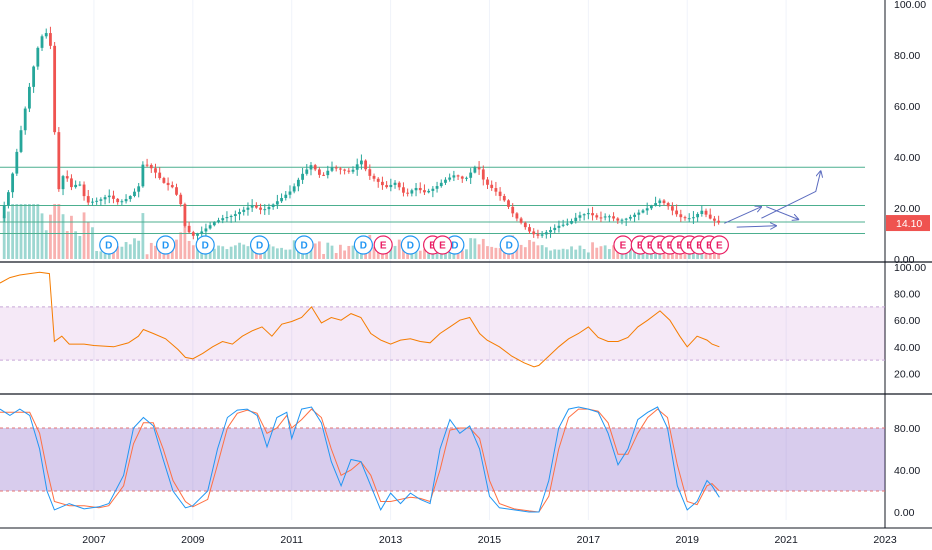 Image resolution: width=932 pixels, height=550 pixels. I want to click on stochastic-tick-label: 80.00, so click(907, 429).